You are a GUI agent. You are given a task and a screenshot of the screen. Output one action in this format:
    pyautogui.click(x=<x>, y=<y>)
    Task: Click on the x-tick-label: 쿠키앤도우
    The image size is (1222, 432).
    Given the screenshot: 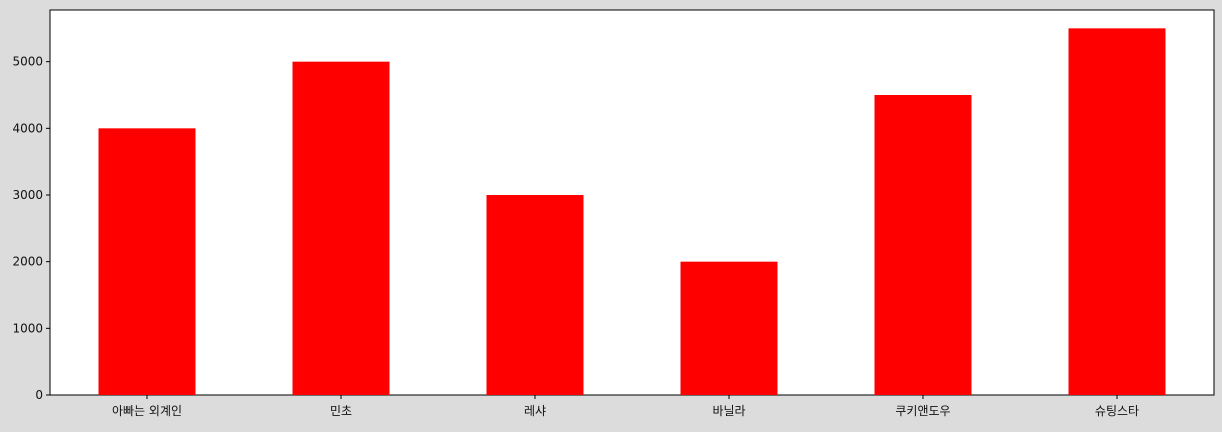 What is the action you would take?
    pyautogui.click(x=922, y=411)
    